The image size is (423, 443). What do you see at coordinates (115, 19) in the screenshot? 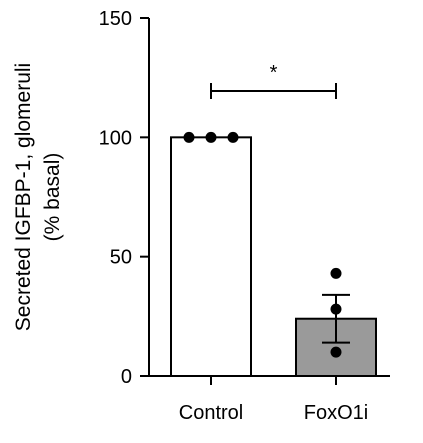
I see `y-tick-label-150: 150` at bounding box center [115, 19].